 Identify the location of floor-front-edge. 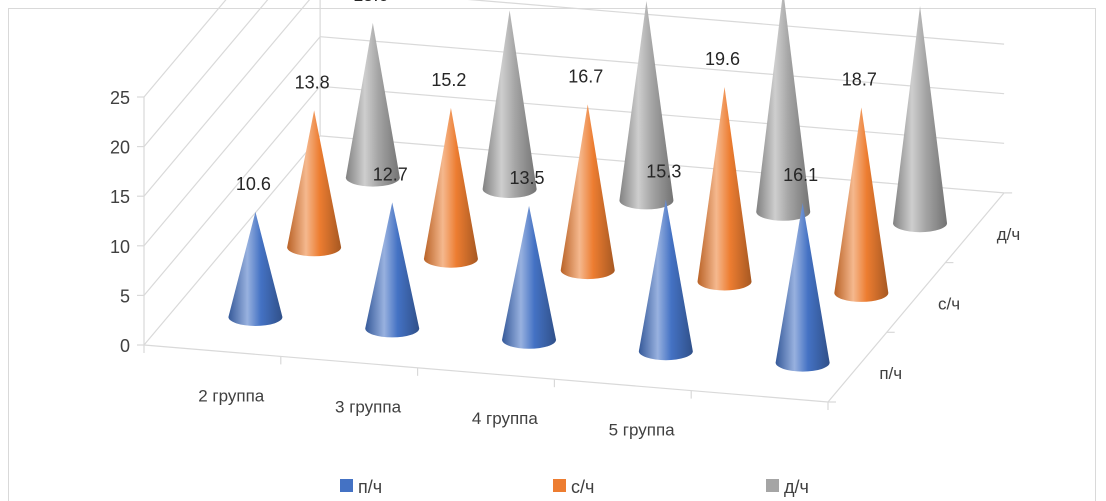
(486, 373).